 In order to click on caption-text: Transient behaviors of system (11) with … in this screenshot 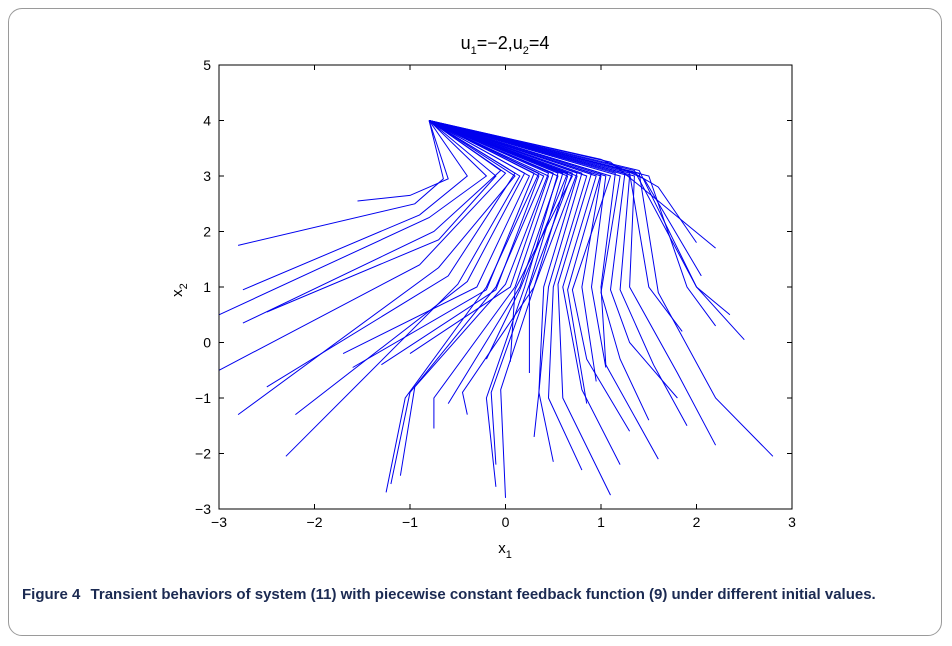, I will do `click(483, 594)`.